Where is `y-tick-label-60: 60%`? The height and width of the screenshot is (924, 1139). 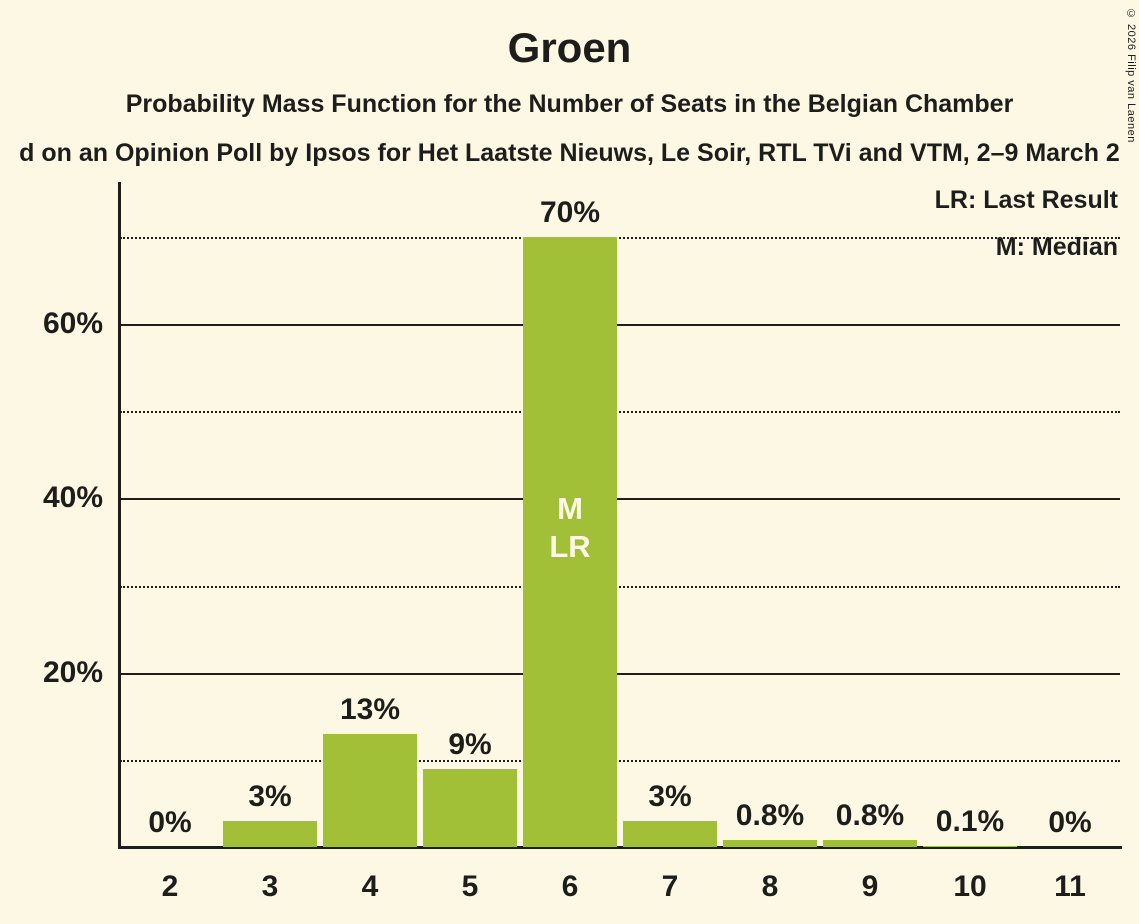
y-tick-label-60: 60% is located at coordinates (72, 324).